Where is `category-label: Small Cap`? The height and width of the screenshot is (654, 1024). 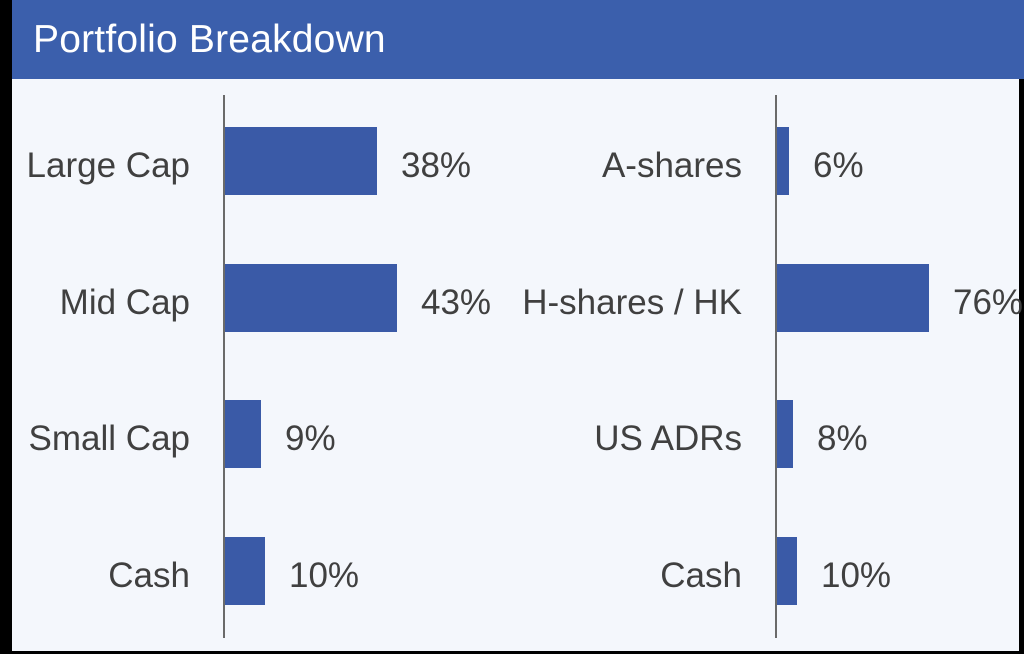
category-label: Small Cap is located at coordinates (109, 438).